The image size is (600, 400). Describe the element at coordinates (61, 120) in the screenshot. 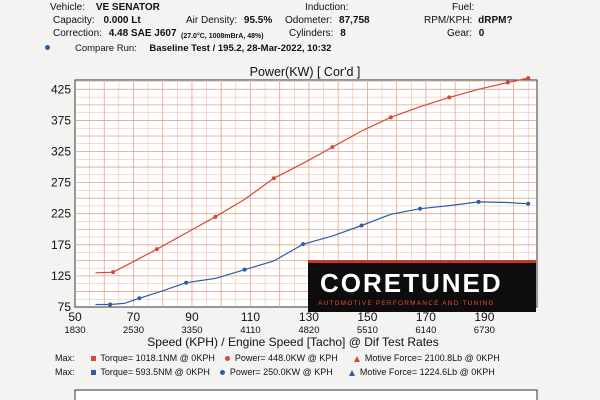

I see `y-tick-label: 375` at that location.